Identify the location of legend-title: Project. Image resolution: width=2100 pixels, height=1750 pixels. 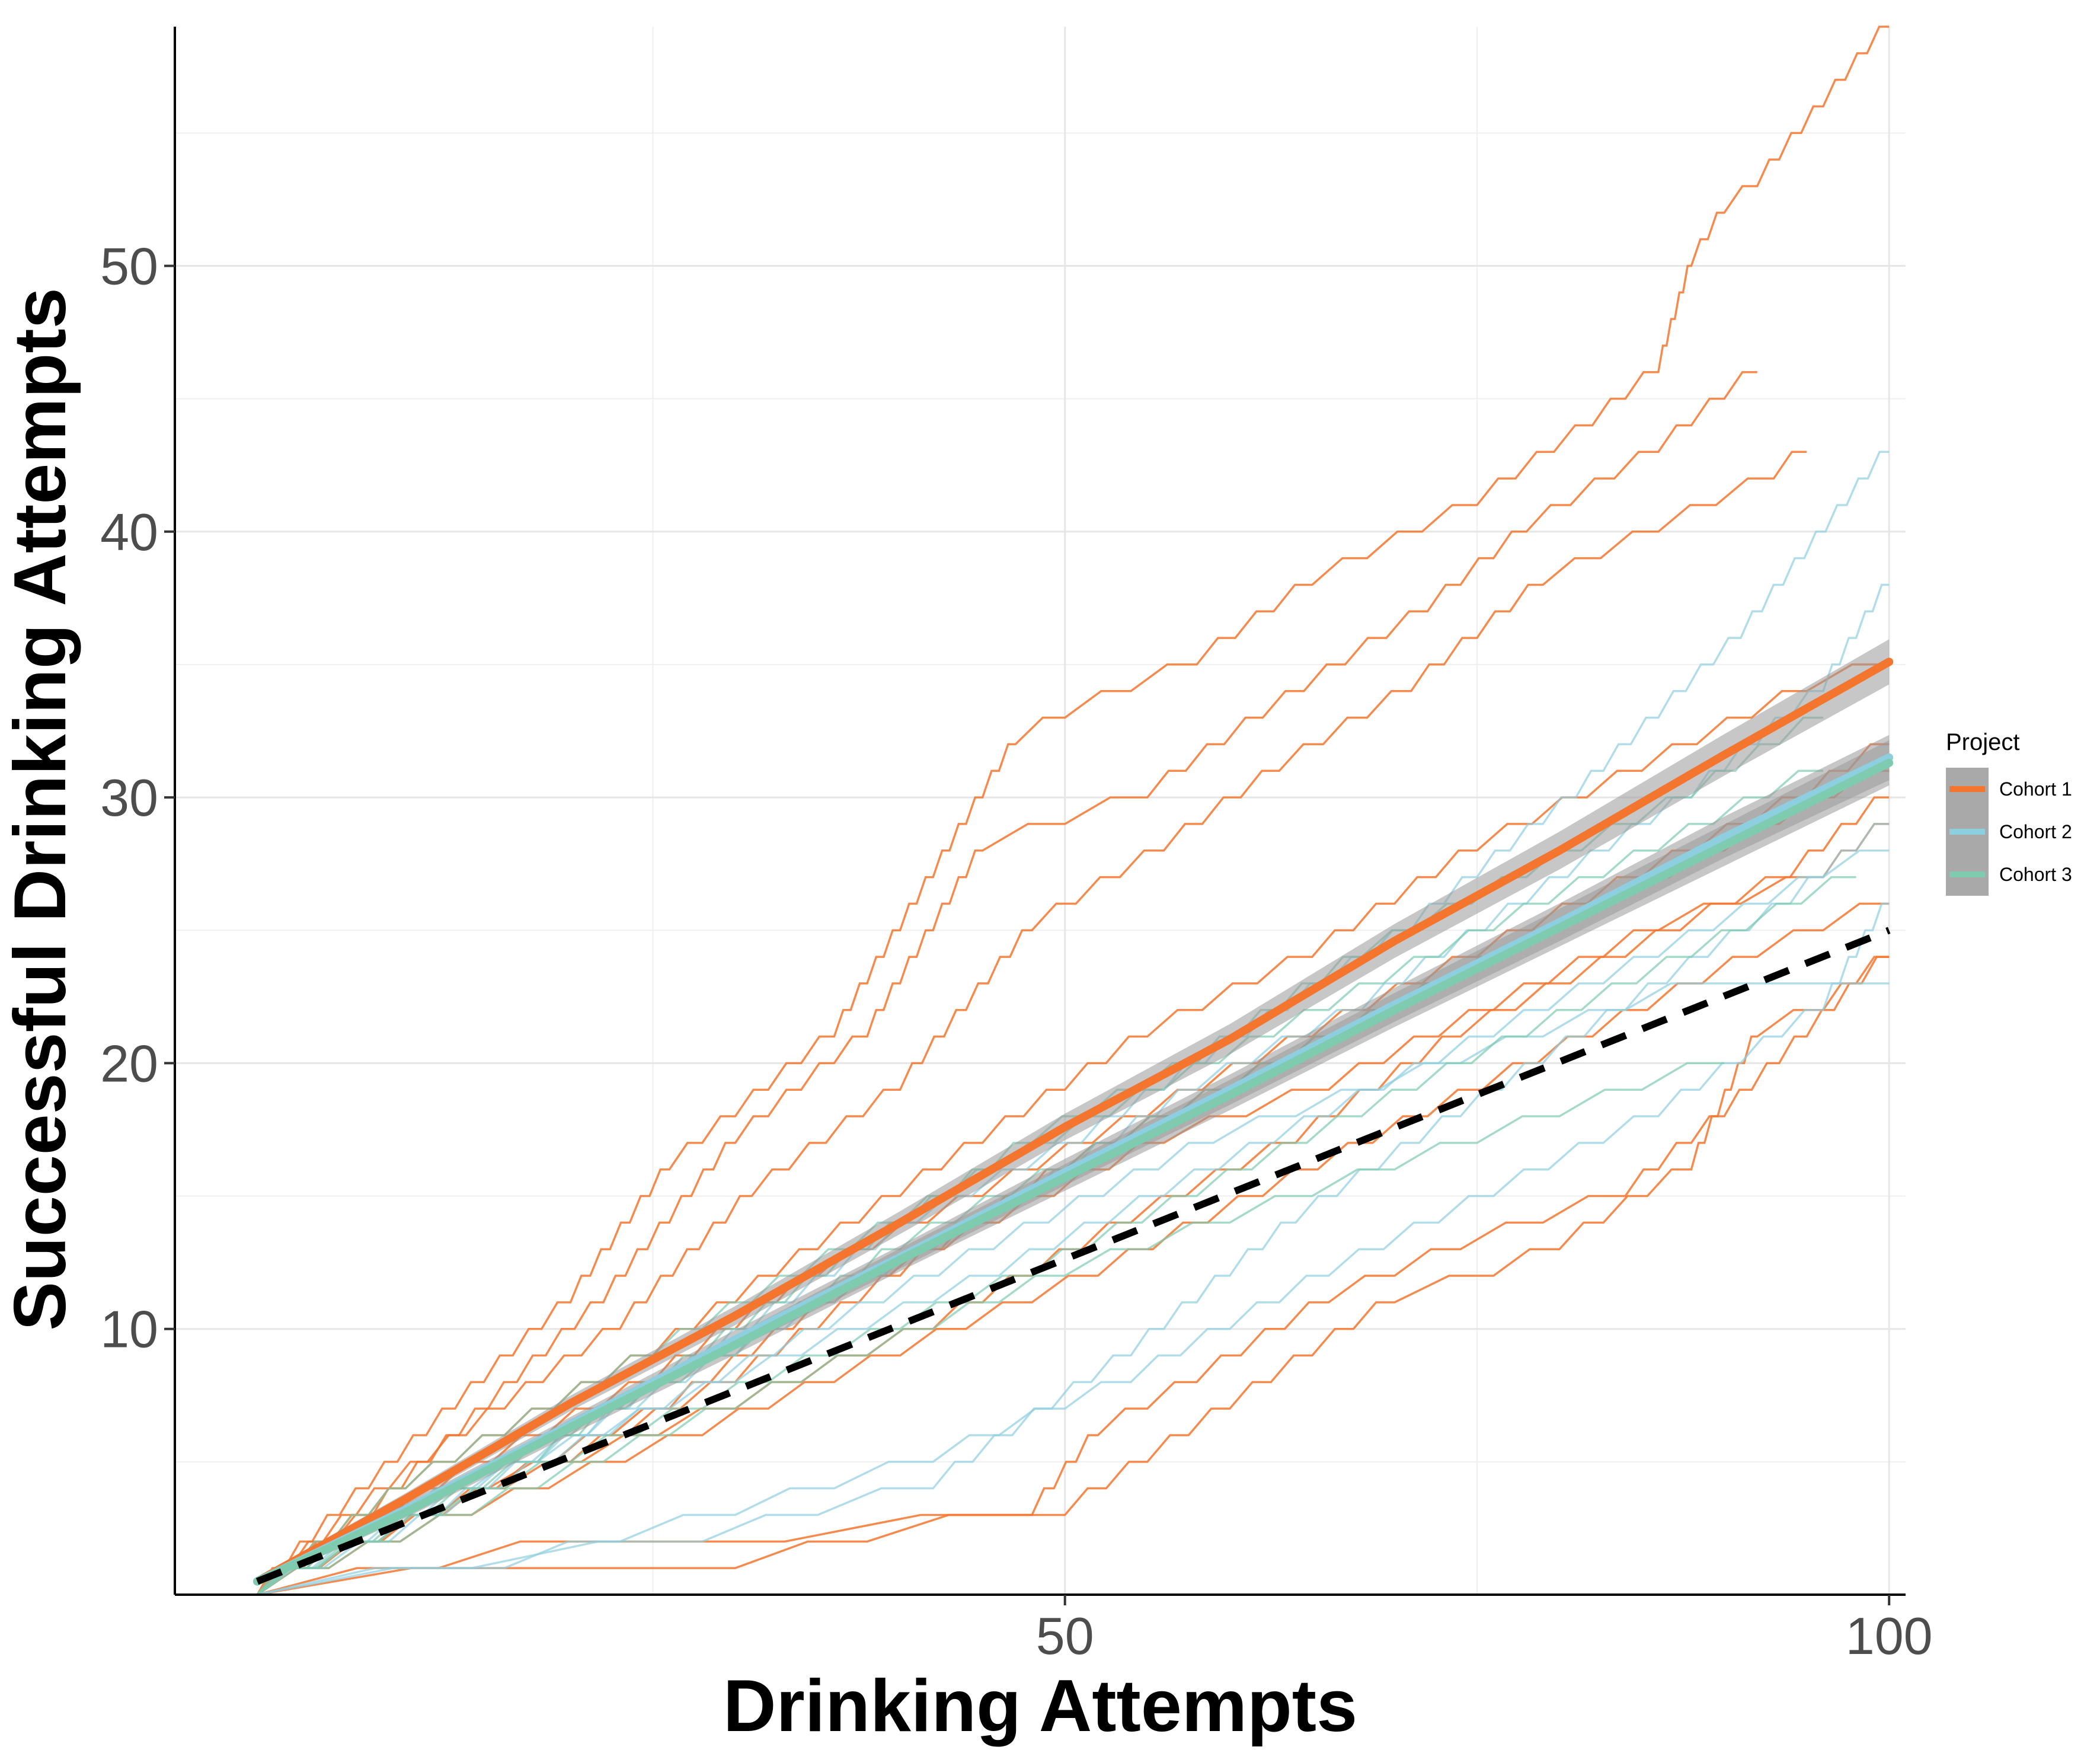
(1983, 742).